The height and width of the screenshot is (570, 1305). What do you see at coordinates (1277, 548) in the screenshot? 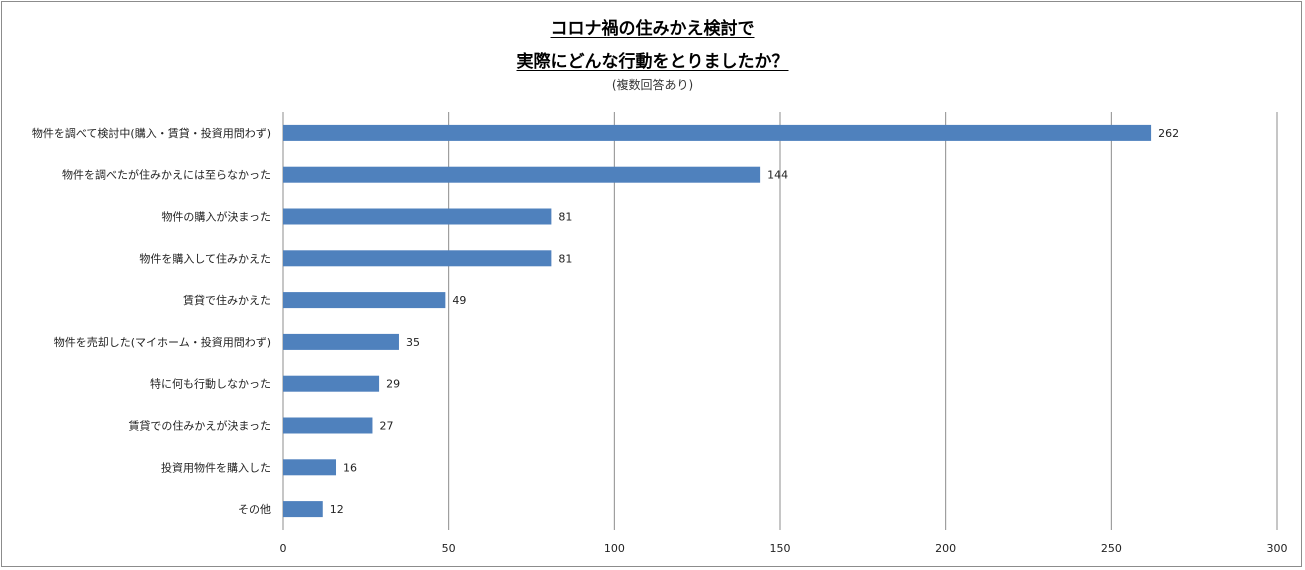
I see `x-tick-label-6: 300` at bounding box center [1277, 548].